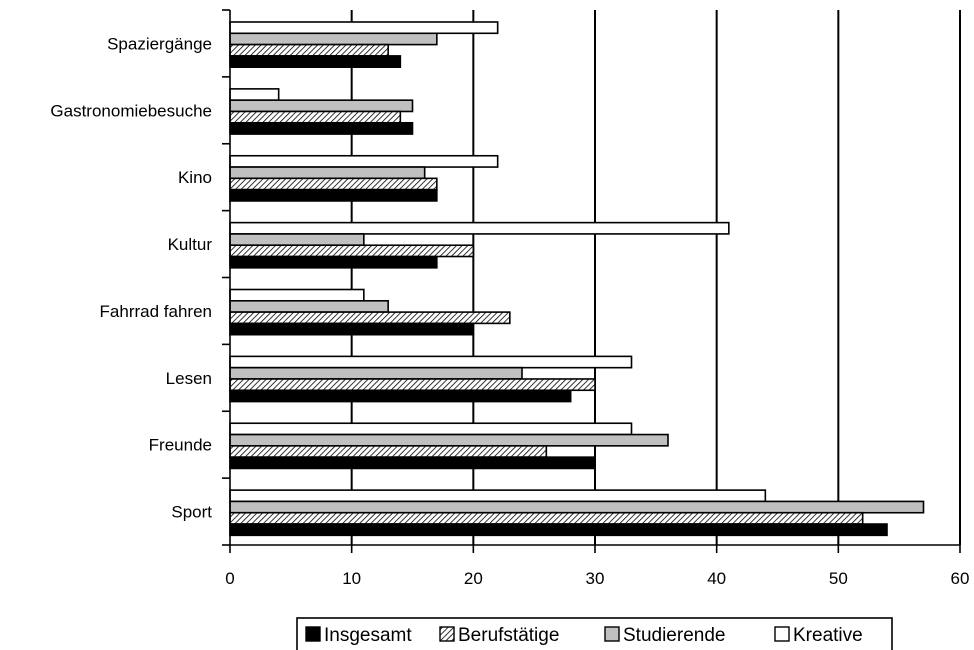 The height and width of the screenshot is (650, 974). What do you see at coordinates (782, 634) in the screenshot?
I see `legend-swatch-kreative` at bounding box center [782, 634].